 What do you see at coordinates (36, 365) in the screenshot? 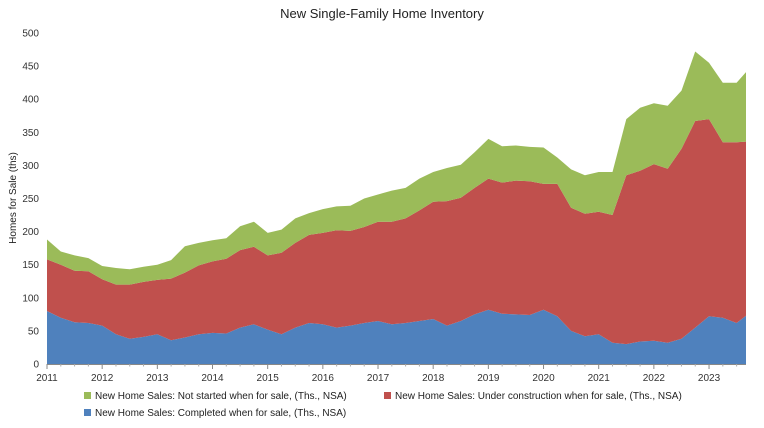
I see `y-tick-label: 0` at bounding box center [36, 365].